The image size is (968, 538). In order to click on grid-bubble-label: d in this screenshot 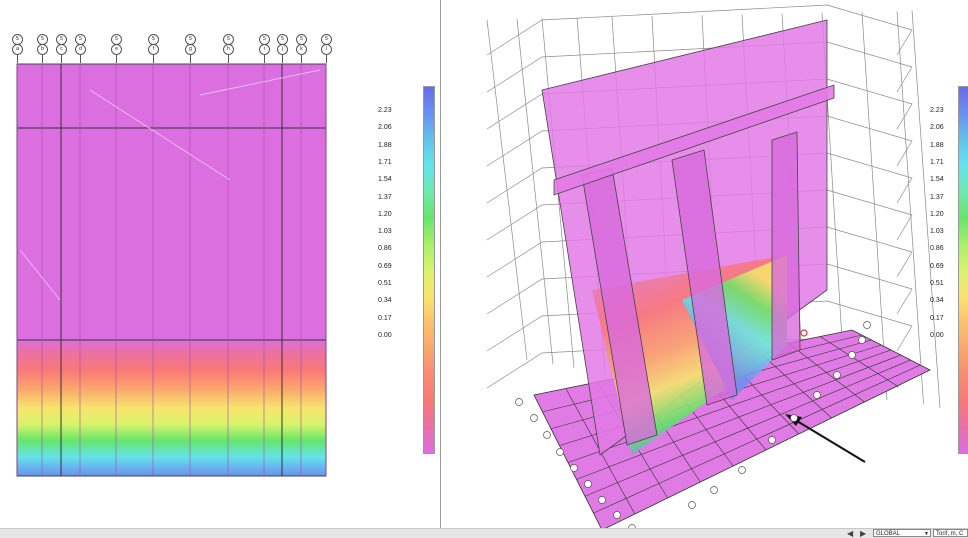, I will do `click(80, 49)`.